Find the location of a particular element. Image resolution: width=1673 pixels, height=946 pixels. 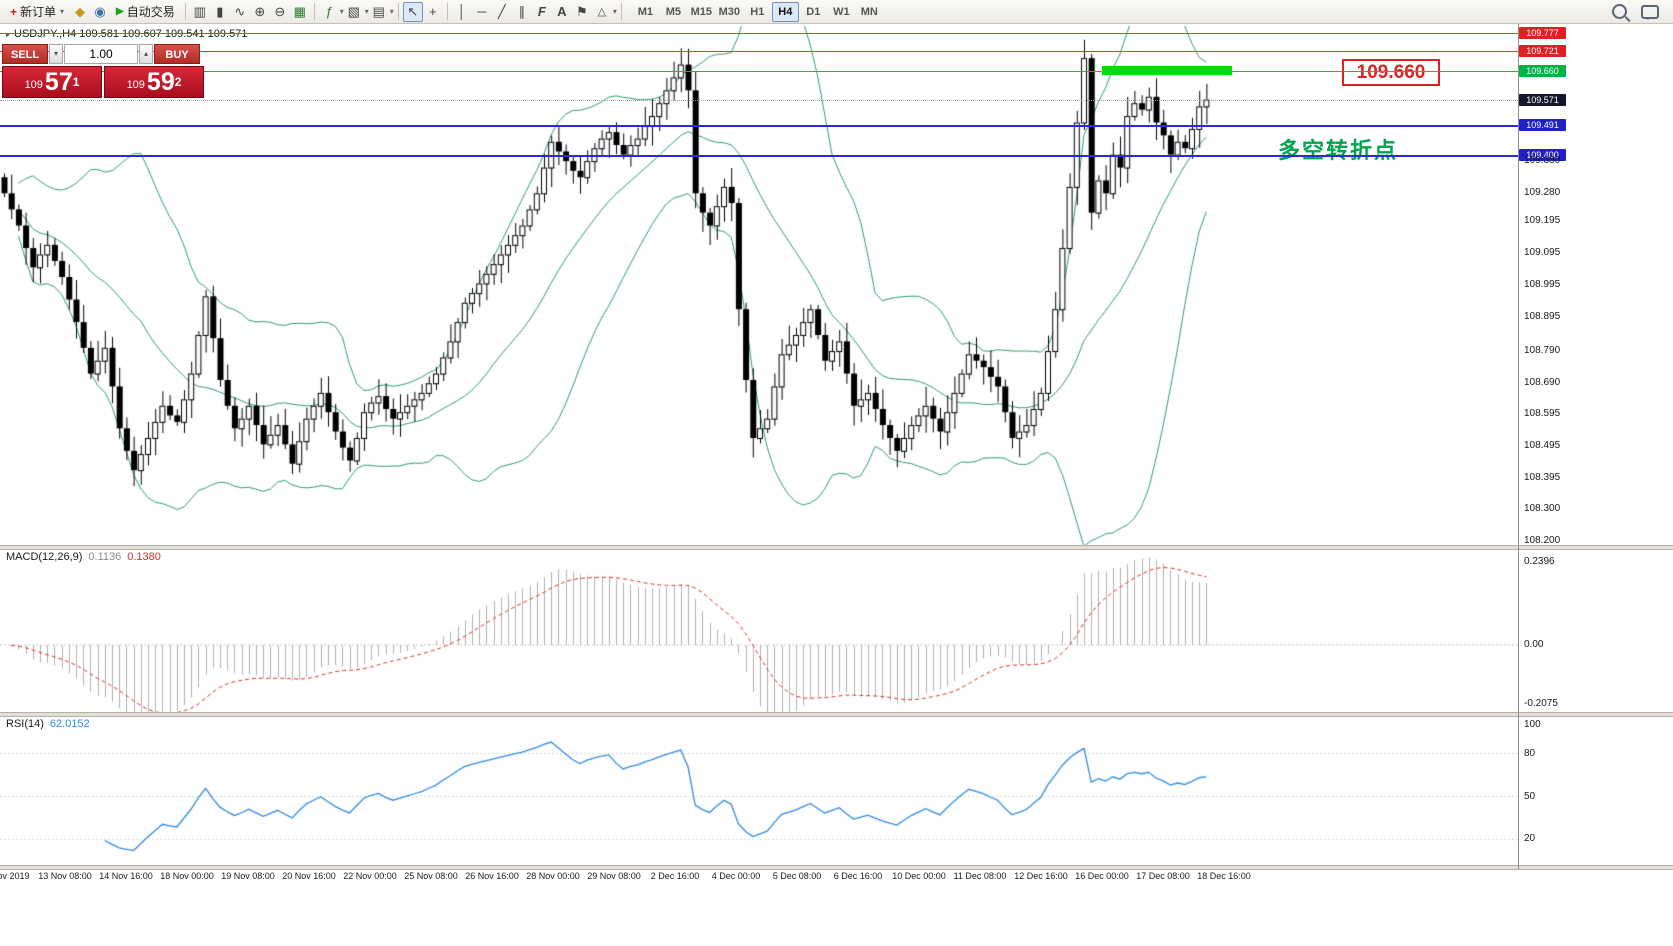

autotrading-button: ▶ 自动交易 is located at coordinates (145, 12).